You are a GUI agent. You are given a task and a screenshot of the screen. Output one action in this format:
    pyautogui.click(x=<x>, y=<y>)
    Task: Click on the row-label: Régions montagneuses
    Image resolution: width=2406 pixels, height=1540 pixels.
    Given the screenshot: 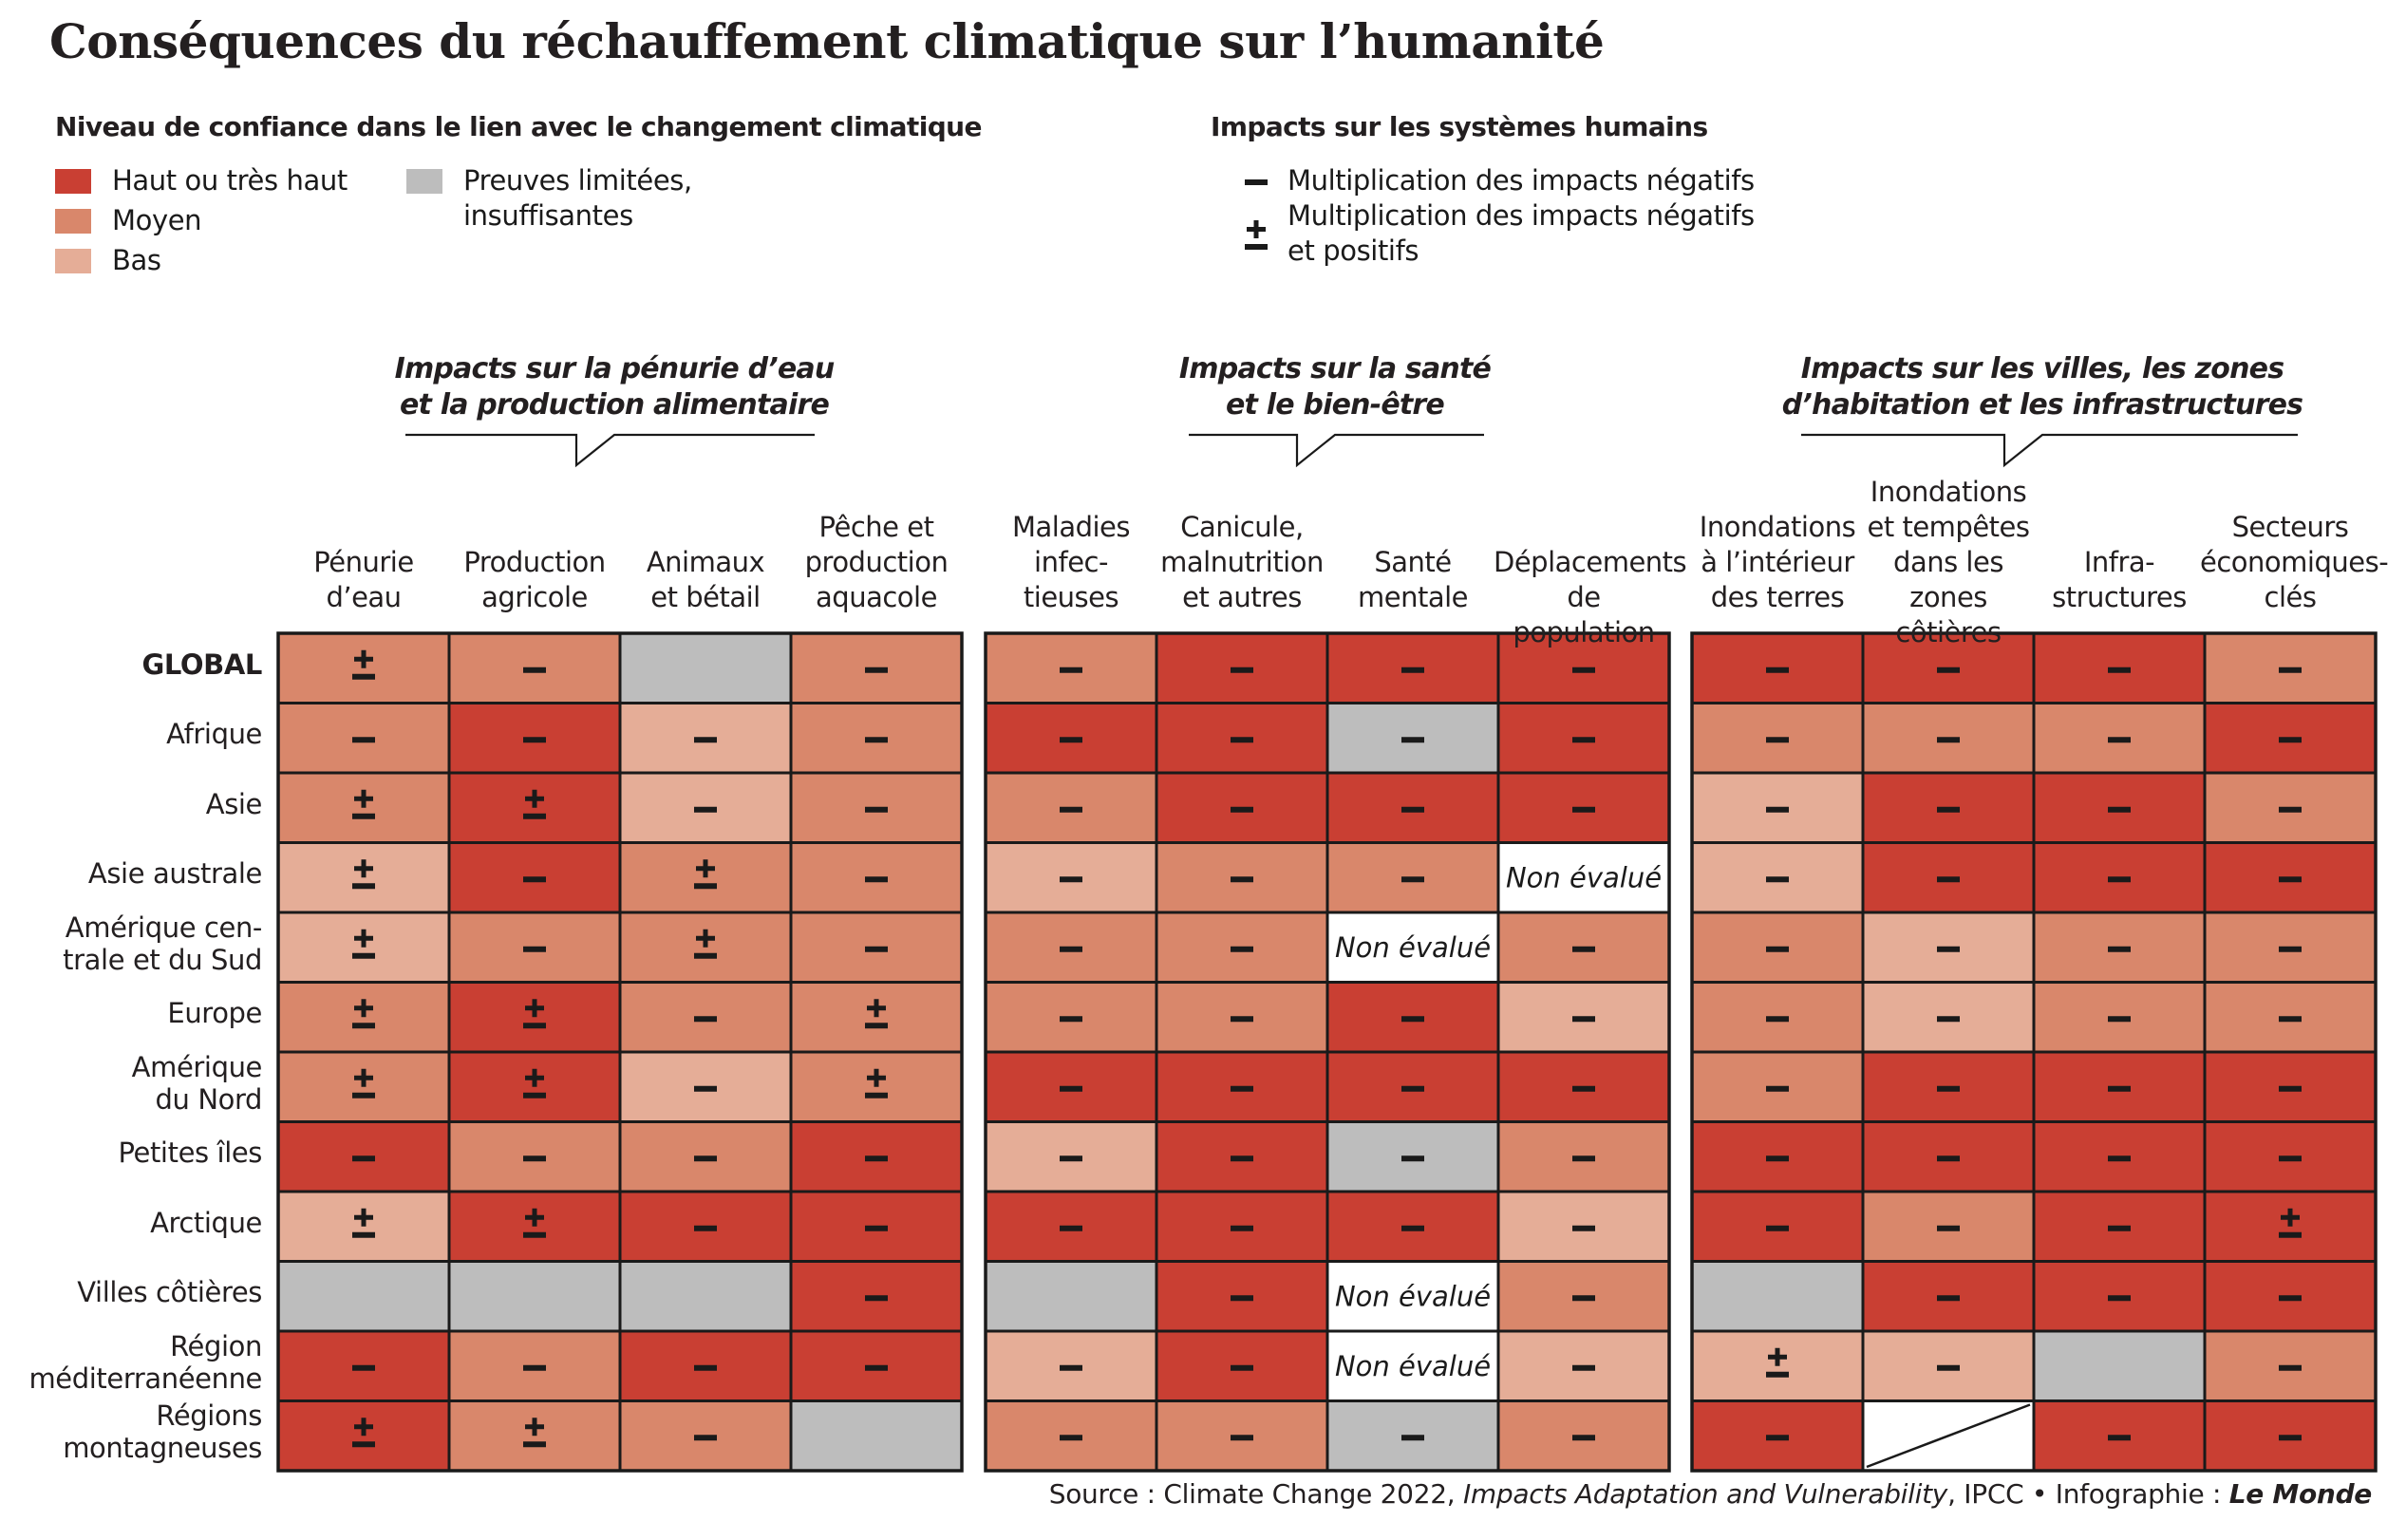 What is the action you would take?
    pyautogui.click(x=162, y=1432)
    